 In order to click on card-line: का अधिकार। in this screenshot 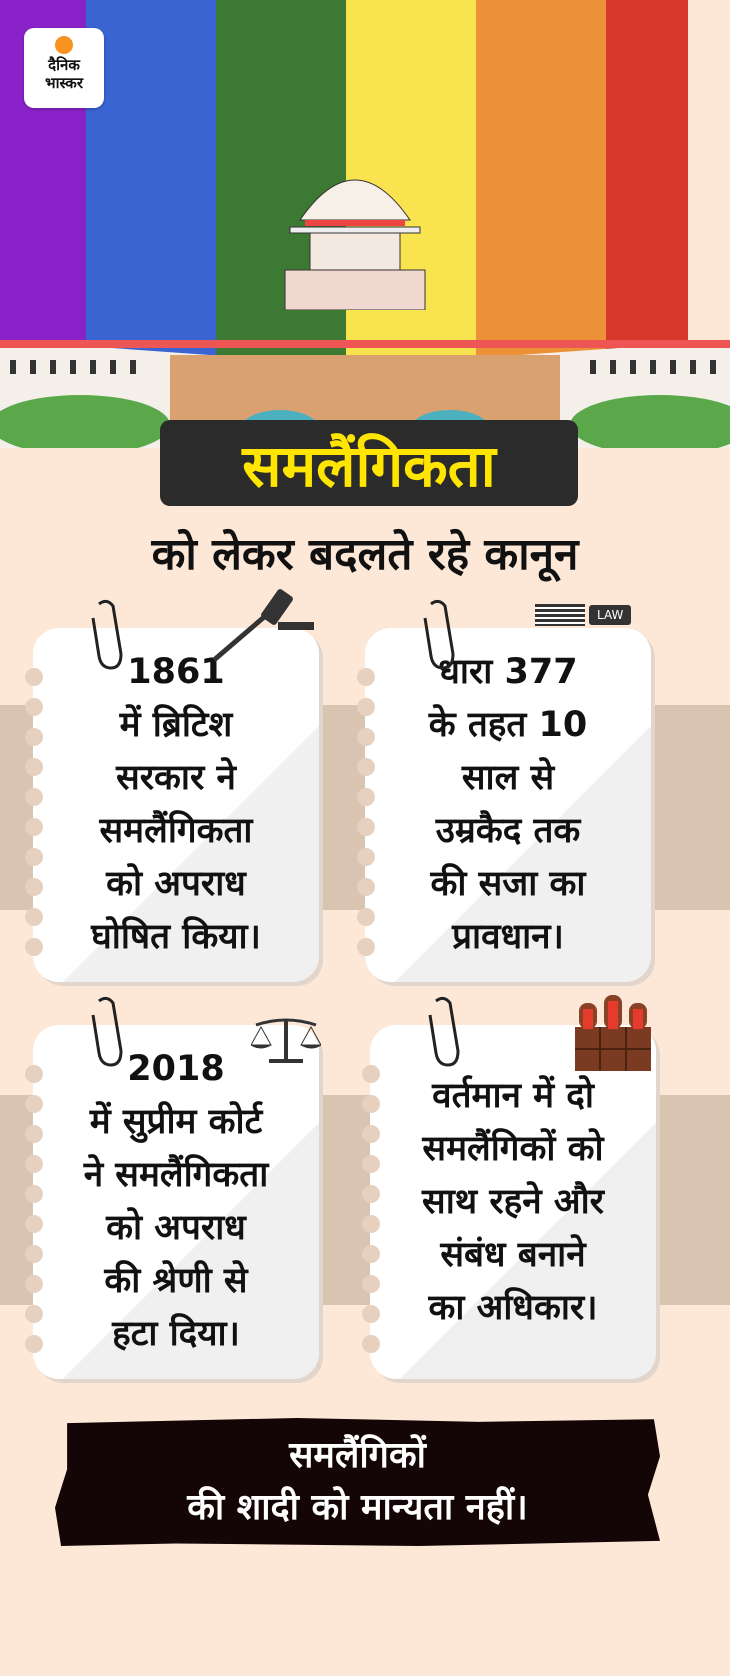, I will do `click(513, 1307)`.